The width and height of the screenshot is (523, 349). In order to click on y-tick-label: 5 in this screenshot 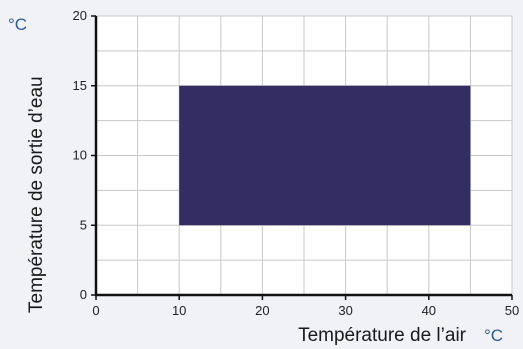, I will do `click(83, 224)`.